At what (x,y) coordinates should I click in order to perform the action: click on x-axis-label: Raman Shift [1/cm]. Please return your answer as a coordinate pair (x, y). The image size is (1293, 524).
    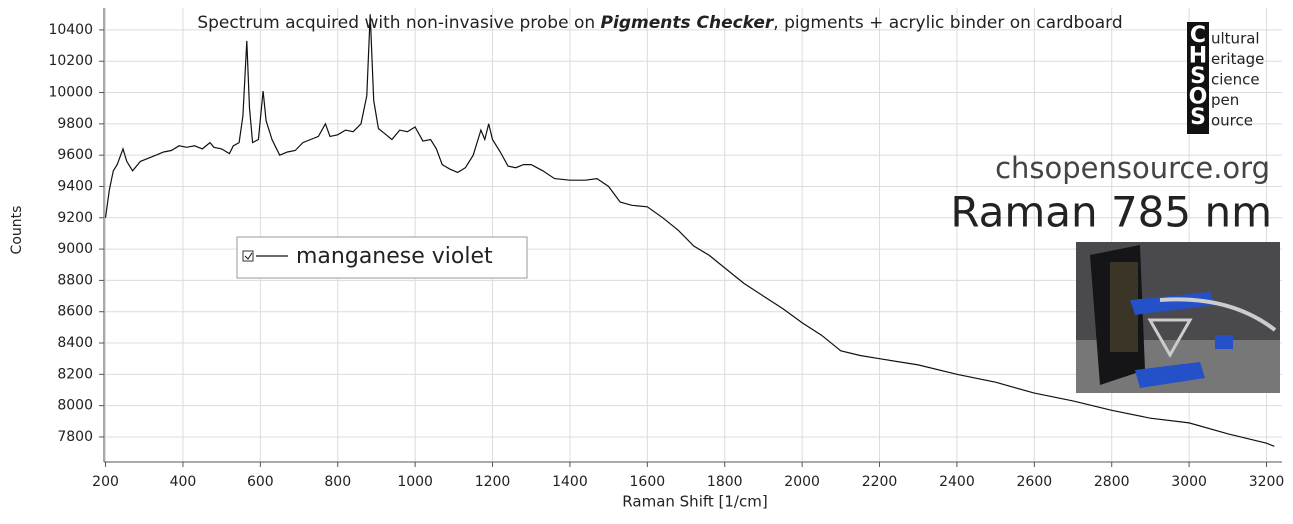
    Looking at the image, I should click on (694, 502).